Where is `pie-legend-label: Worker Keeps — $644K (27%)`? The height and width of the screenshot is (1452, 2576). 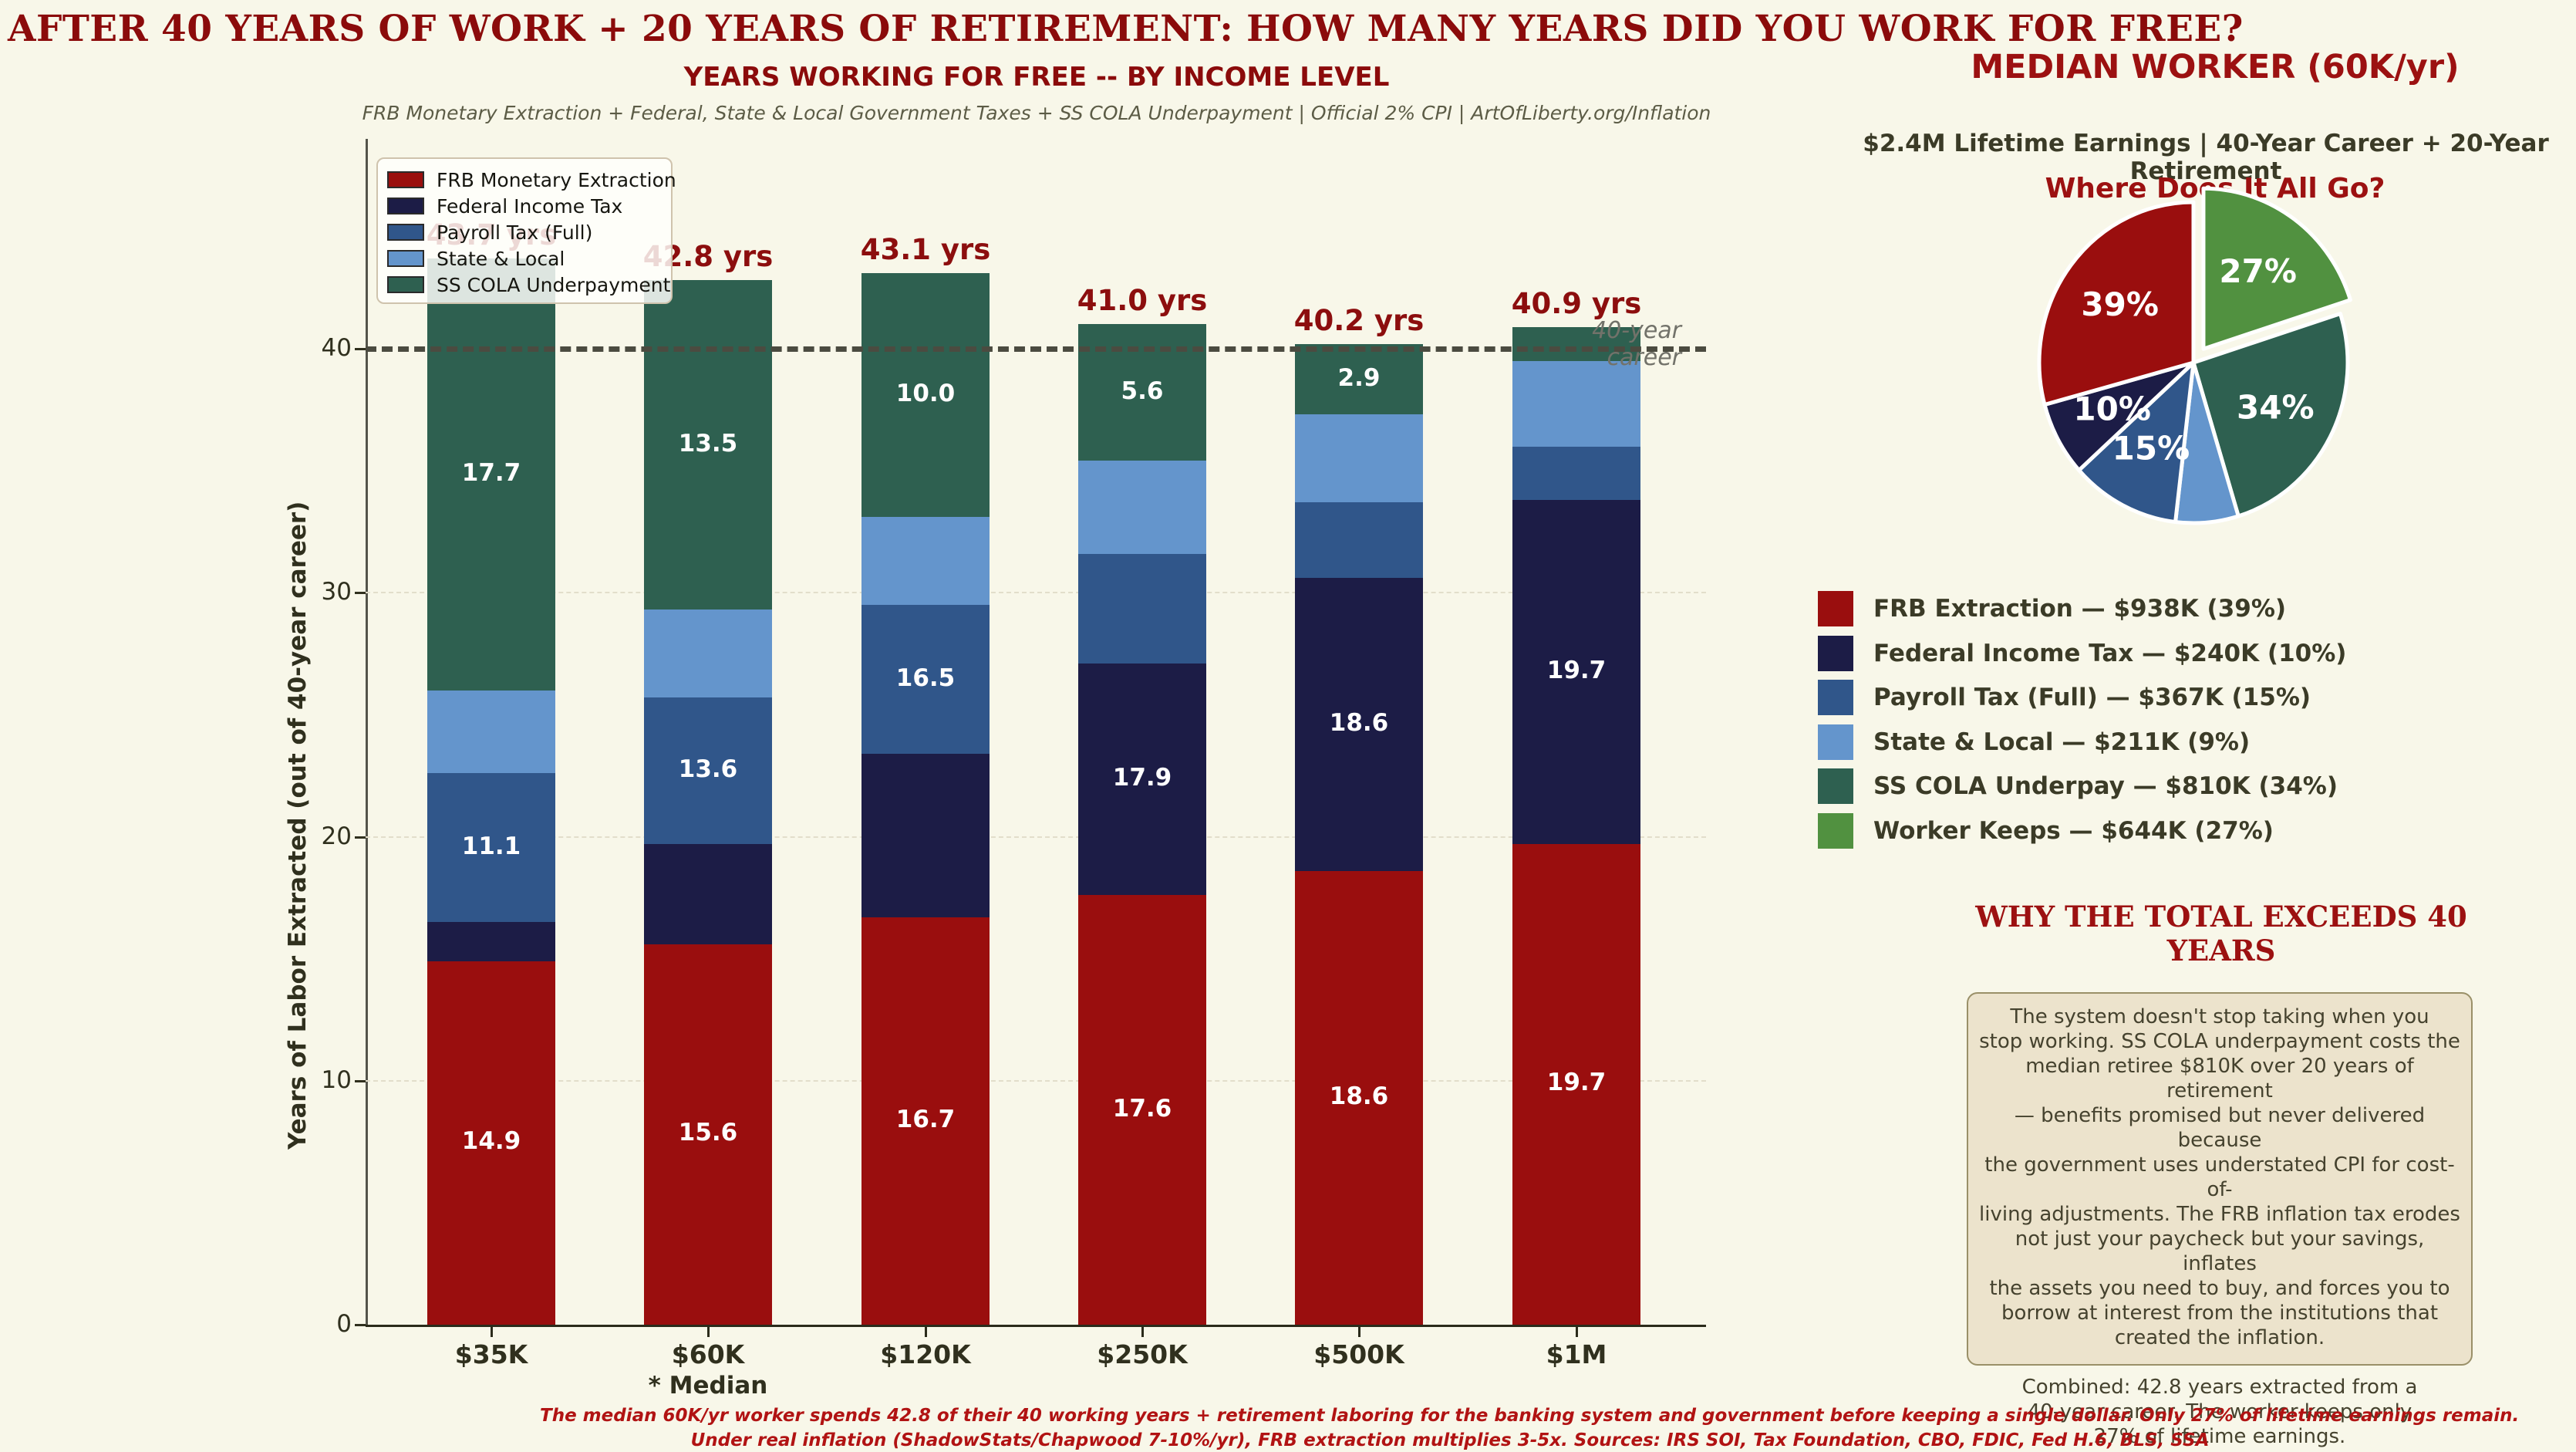 pie-legend-label: Worker Keeps — $644K (27%) is located at coordinates (2073, 830).